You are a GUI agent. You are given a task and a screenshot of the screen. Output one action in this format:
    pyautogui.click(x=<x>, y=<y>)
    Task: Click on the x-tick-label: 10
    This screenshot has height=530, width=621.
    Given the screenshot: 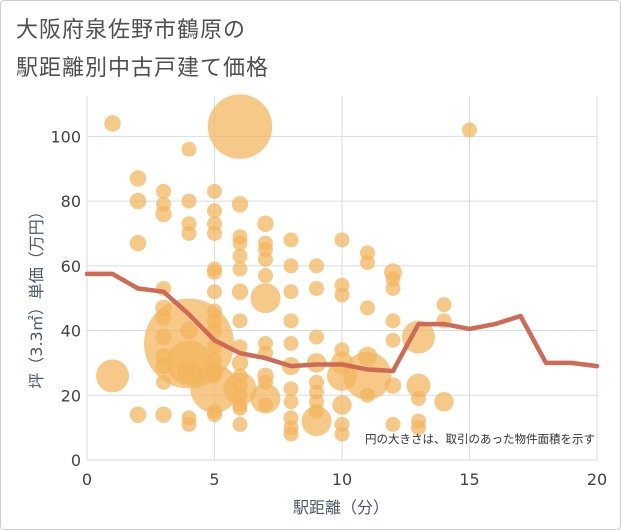 What is the action you would take?
    pyautogui.click(x=342, y=479)
    